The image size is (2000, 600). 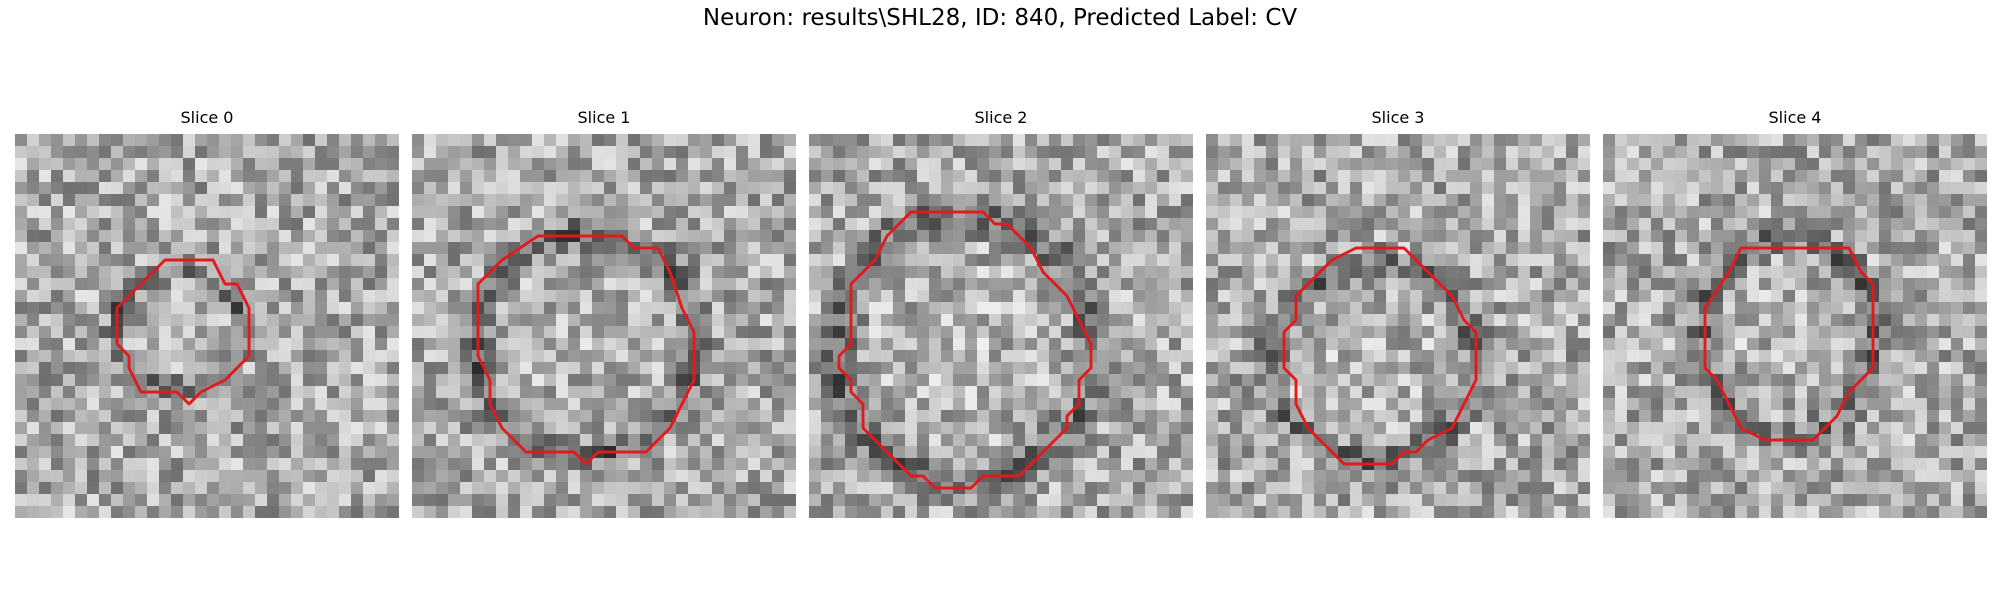 I want to click on slice-title: Slice 1, so click(x=604, y=117).